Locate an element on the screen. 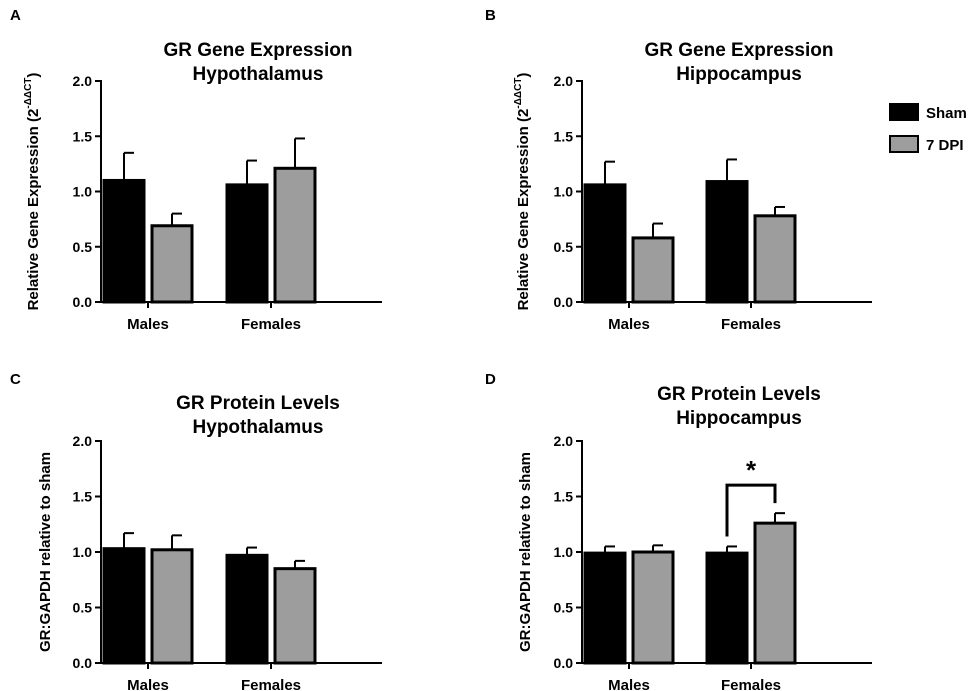 This screenshot has height=691, width=976. significance-bracket is located at coordinates (751, 510).